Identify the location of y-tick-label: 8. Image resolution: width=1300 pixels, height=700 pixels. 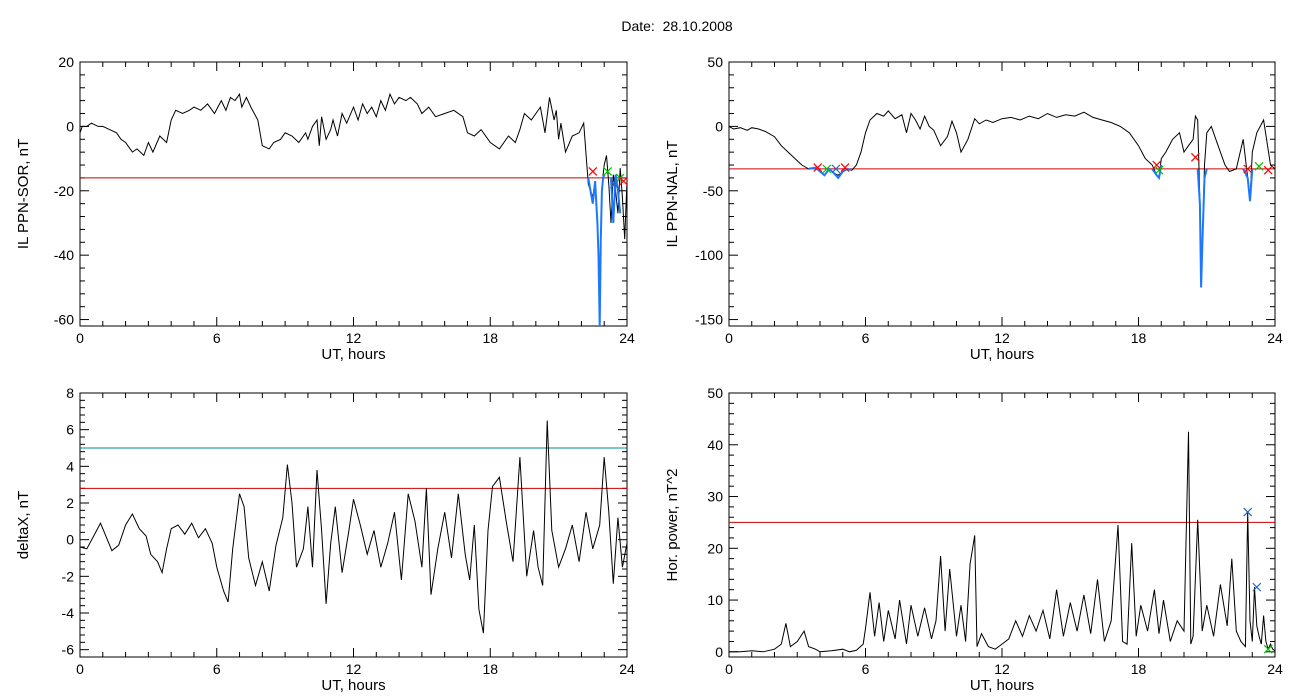
(70, 393).